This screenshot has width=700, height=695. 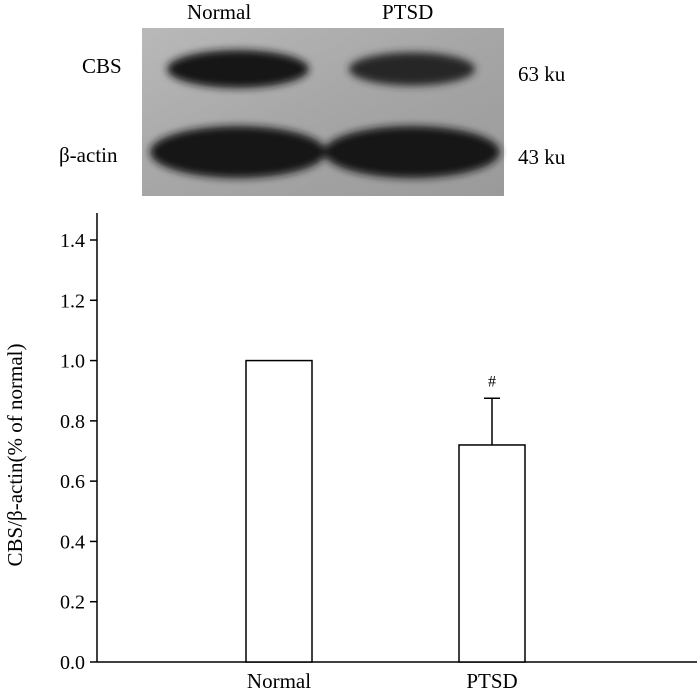 What do you see at coordinates (102, 66) in the screenshot?
I see `blot-row-label-cbs: CBS` at bounding box center [102, 66].